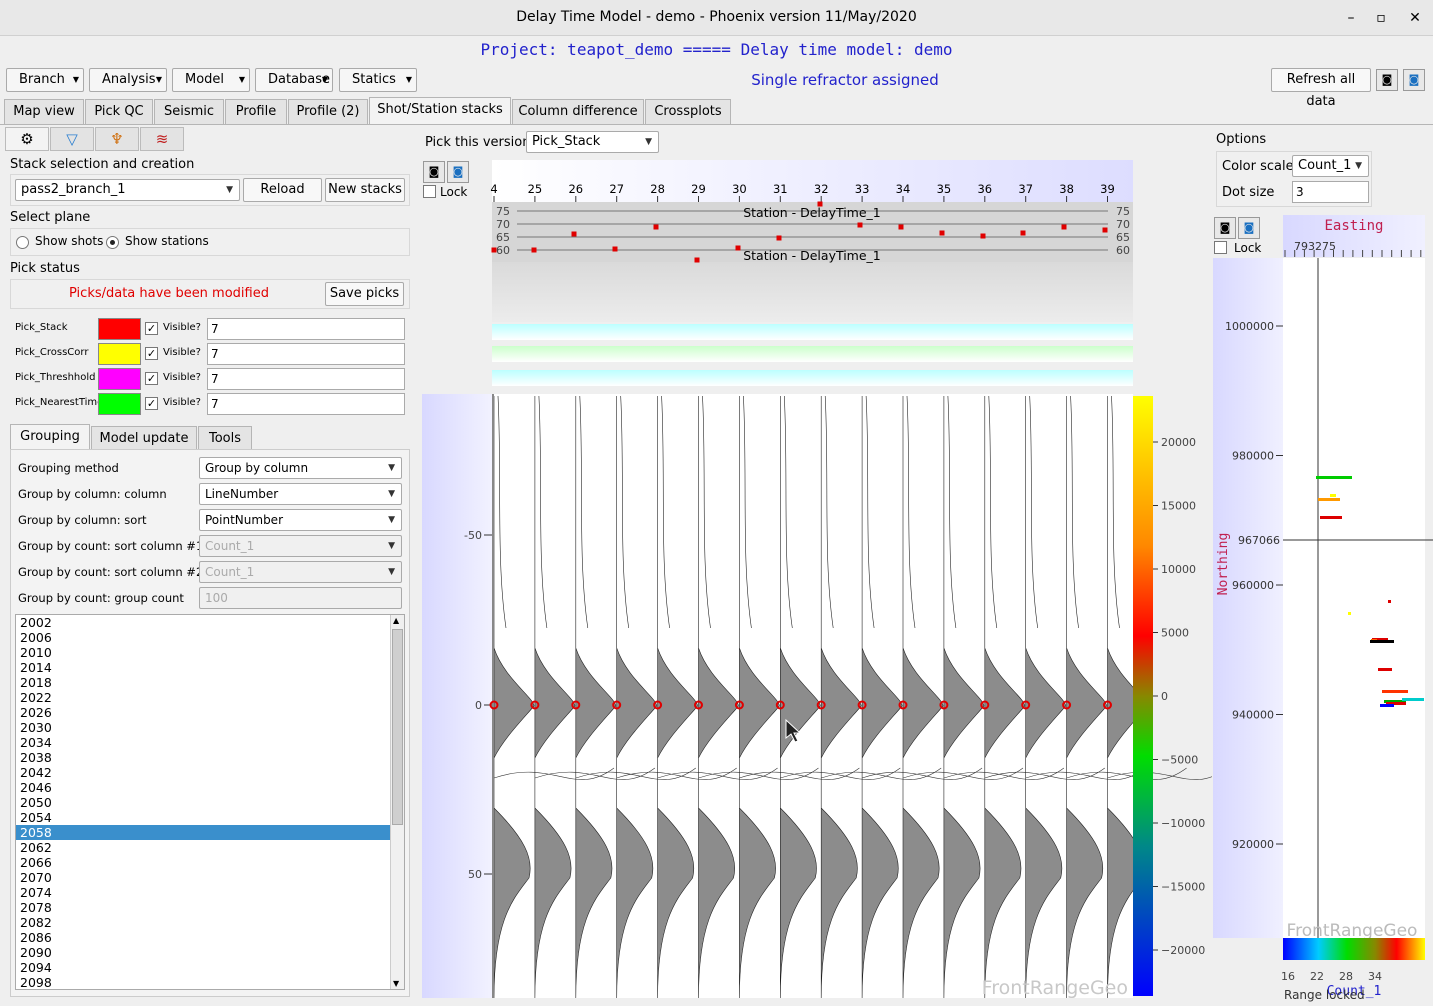 The image size is (1433, 1006). I want to click on list-item: 2018, so click(36, 682).